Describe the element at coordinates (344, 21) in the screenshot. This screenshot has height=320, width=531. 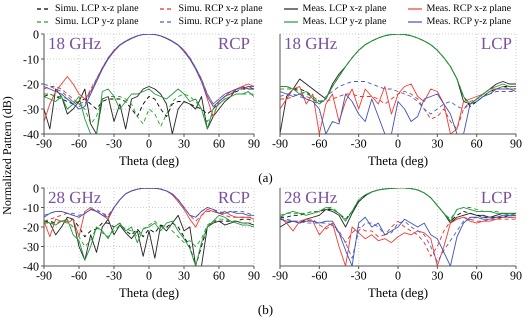
I see `legend-label: Meas. LCP y-z plane` at that location.